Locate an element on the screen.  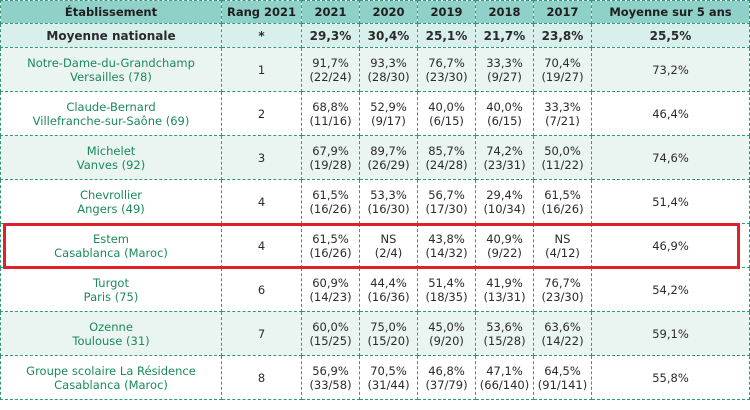
year-value-cell: 40,9% (9/22) is located at coordinates (504, 245).